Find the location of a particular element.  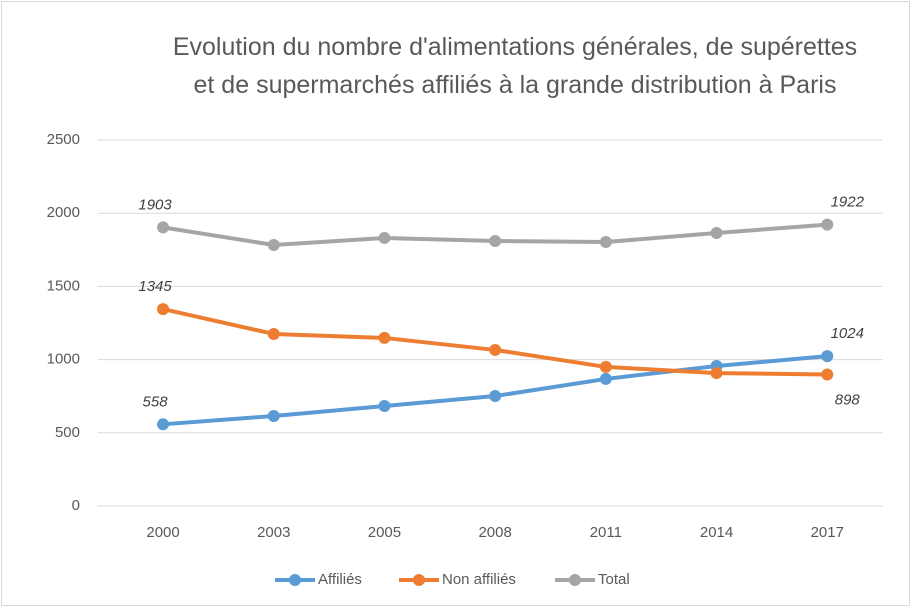

x-tick-label: 2008 is located at coordinates (494, 532).